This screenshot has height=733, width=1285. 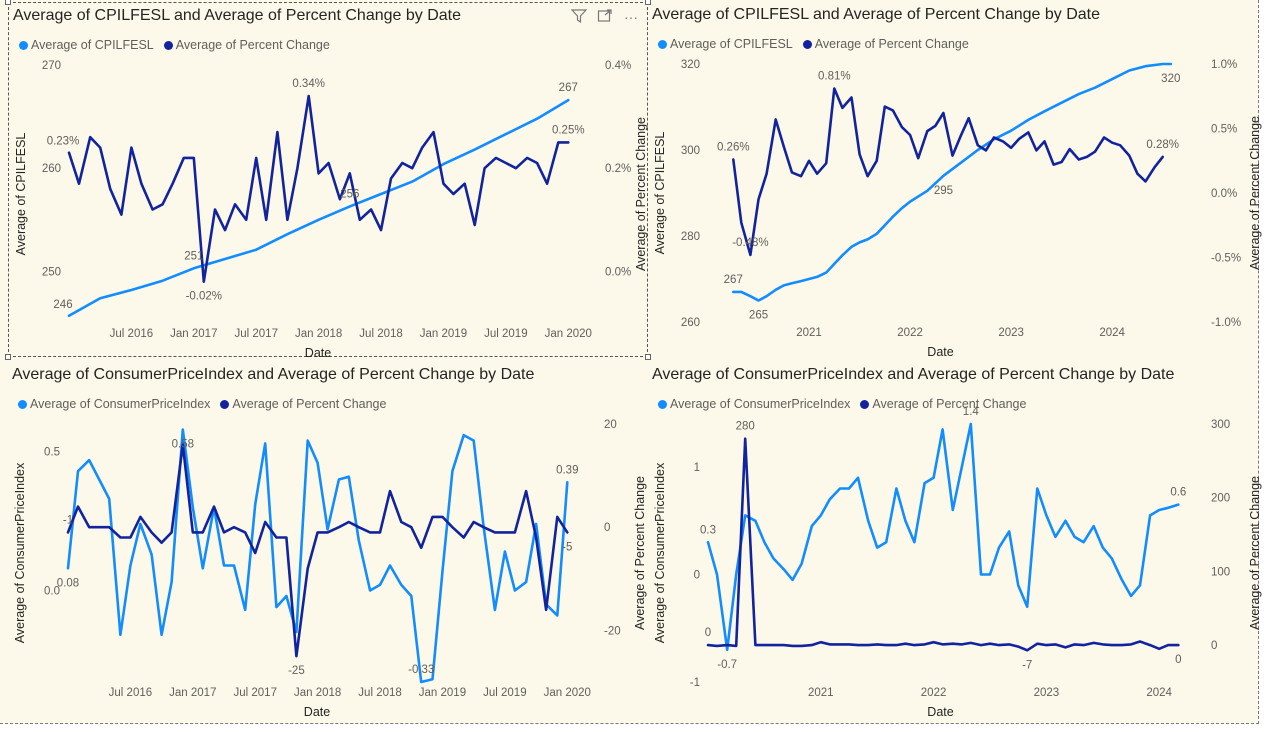 What do you see at coordinates (52, 591) in the screenshot?
I see `y-left-tick-label: 0.0` at bounding box center [52, 591].